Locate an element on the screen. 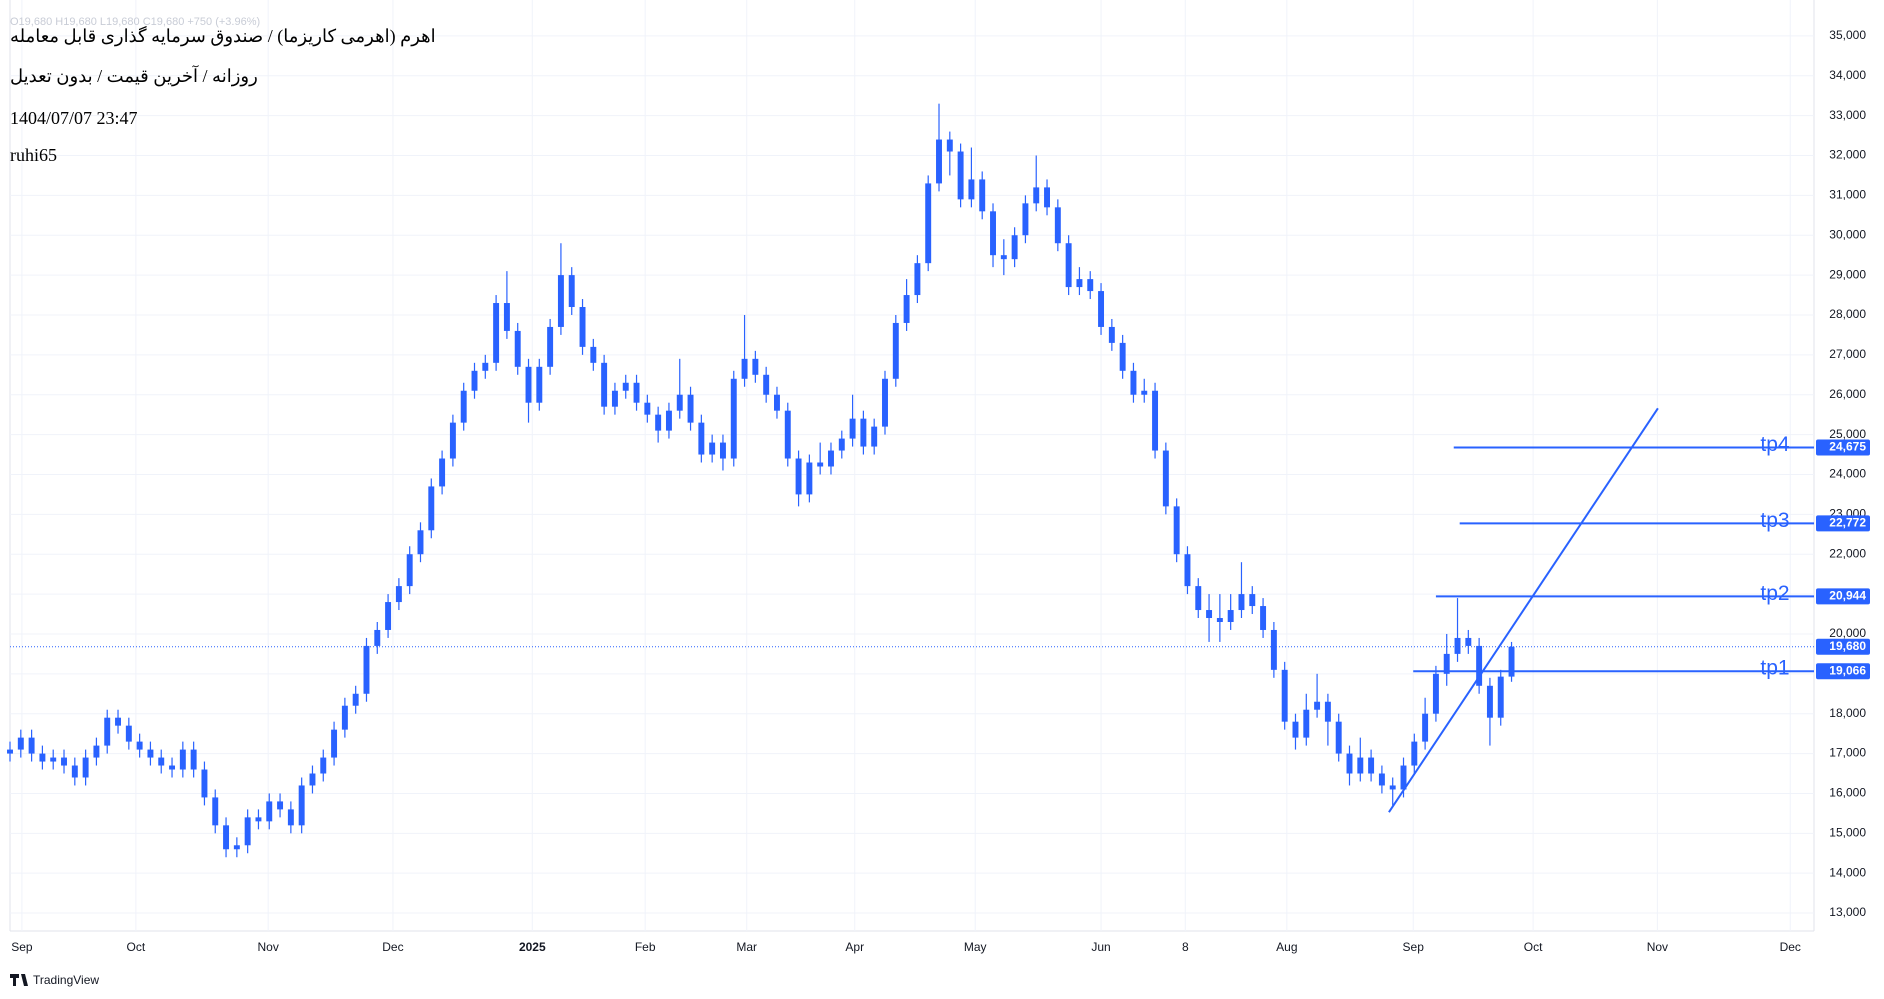  x-tick-label: Feb is located at coordinates (645, 947).